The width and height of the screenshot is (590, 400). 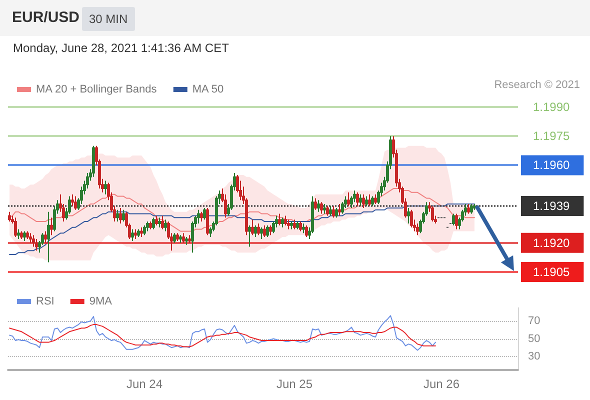 What do you see at coordinates (101, 302) in the screenshot?
I see `legend-label: 9MA` at bounding box center [101, 302].